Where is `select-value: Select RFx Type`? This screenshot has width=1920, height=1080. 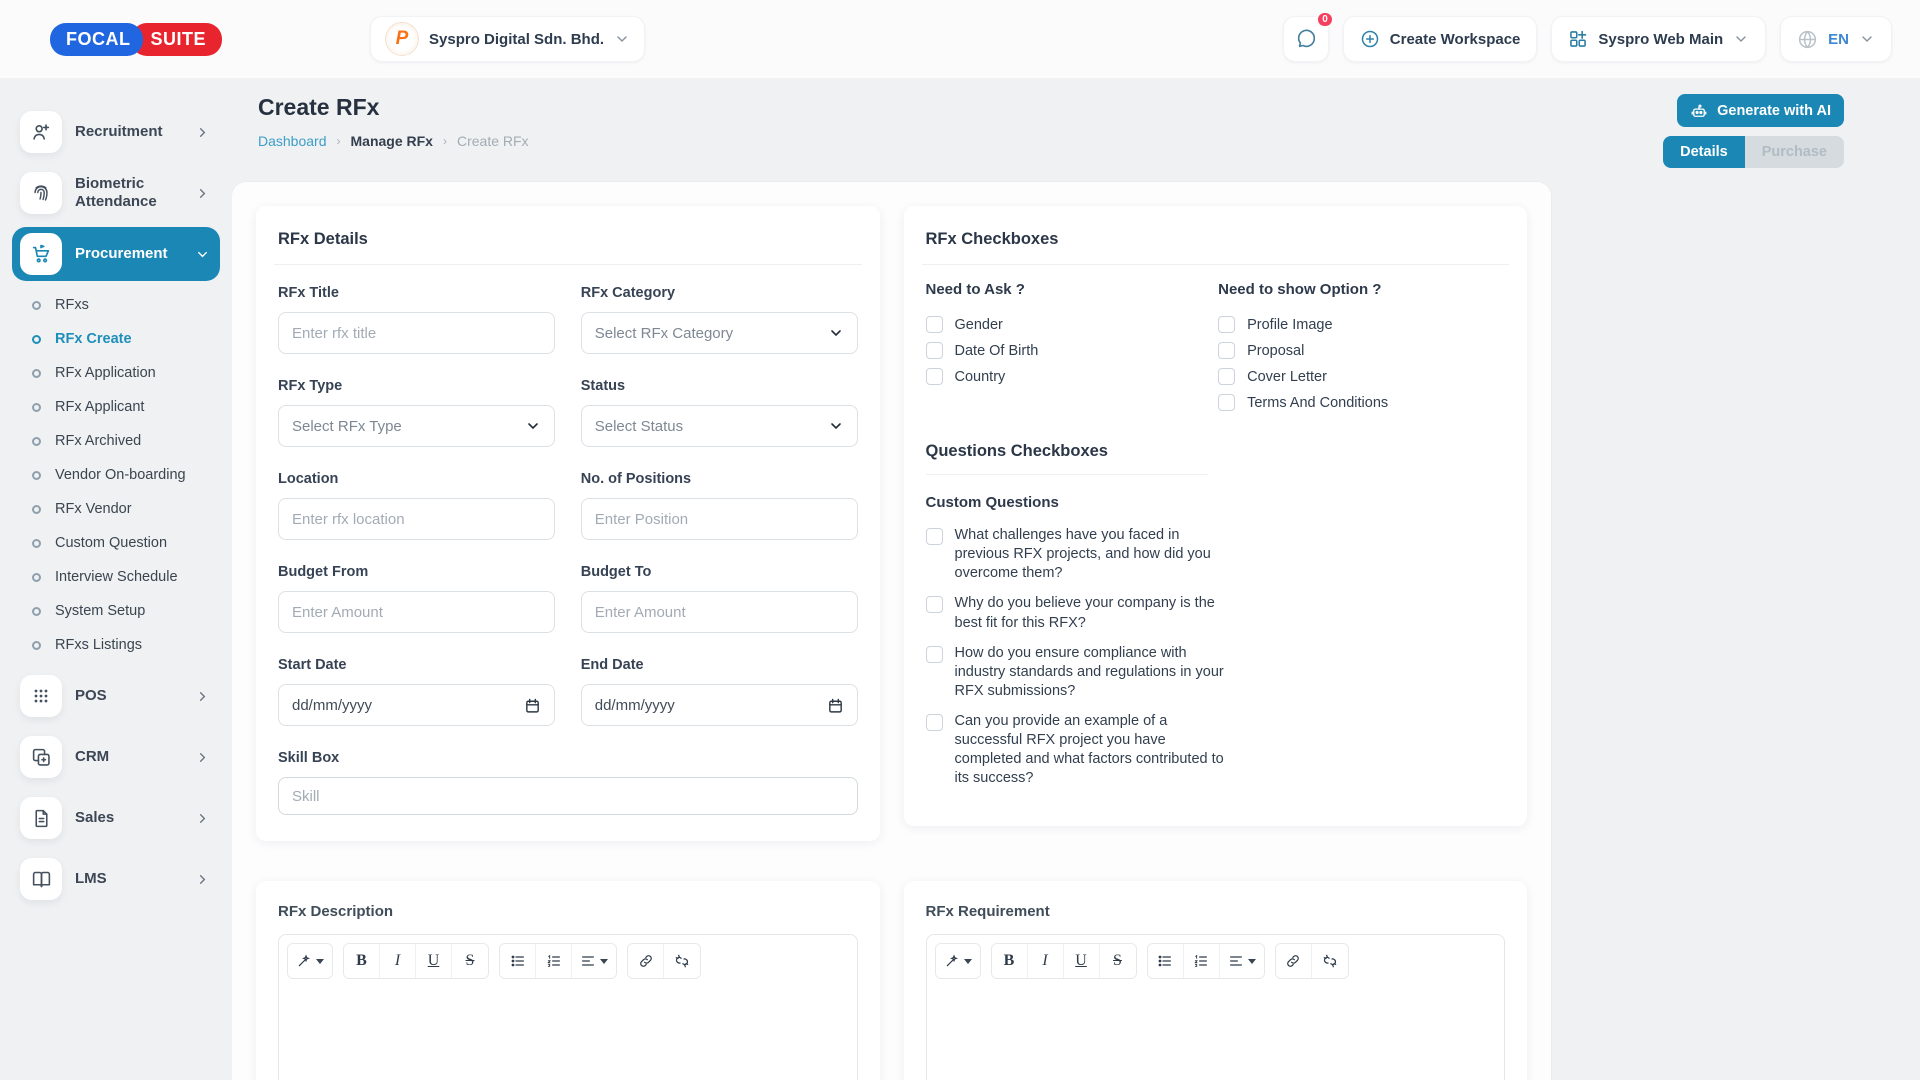
select-value: Select RFx Type is located at coordinates (347, 426).